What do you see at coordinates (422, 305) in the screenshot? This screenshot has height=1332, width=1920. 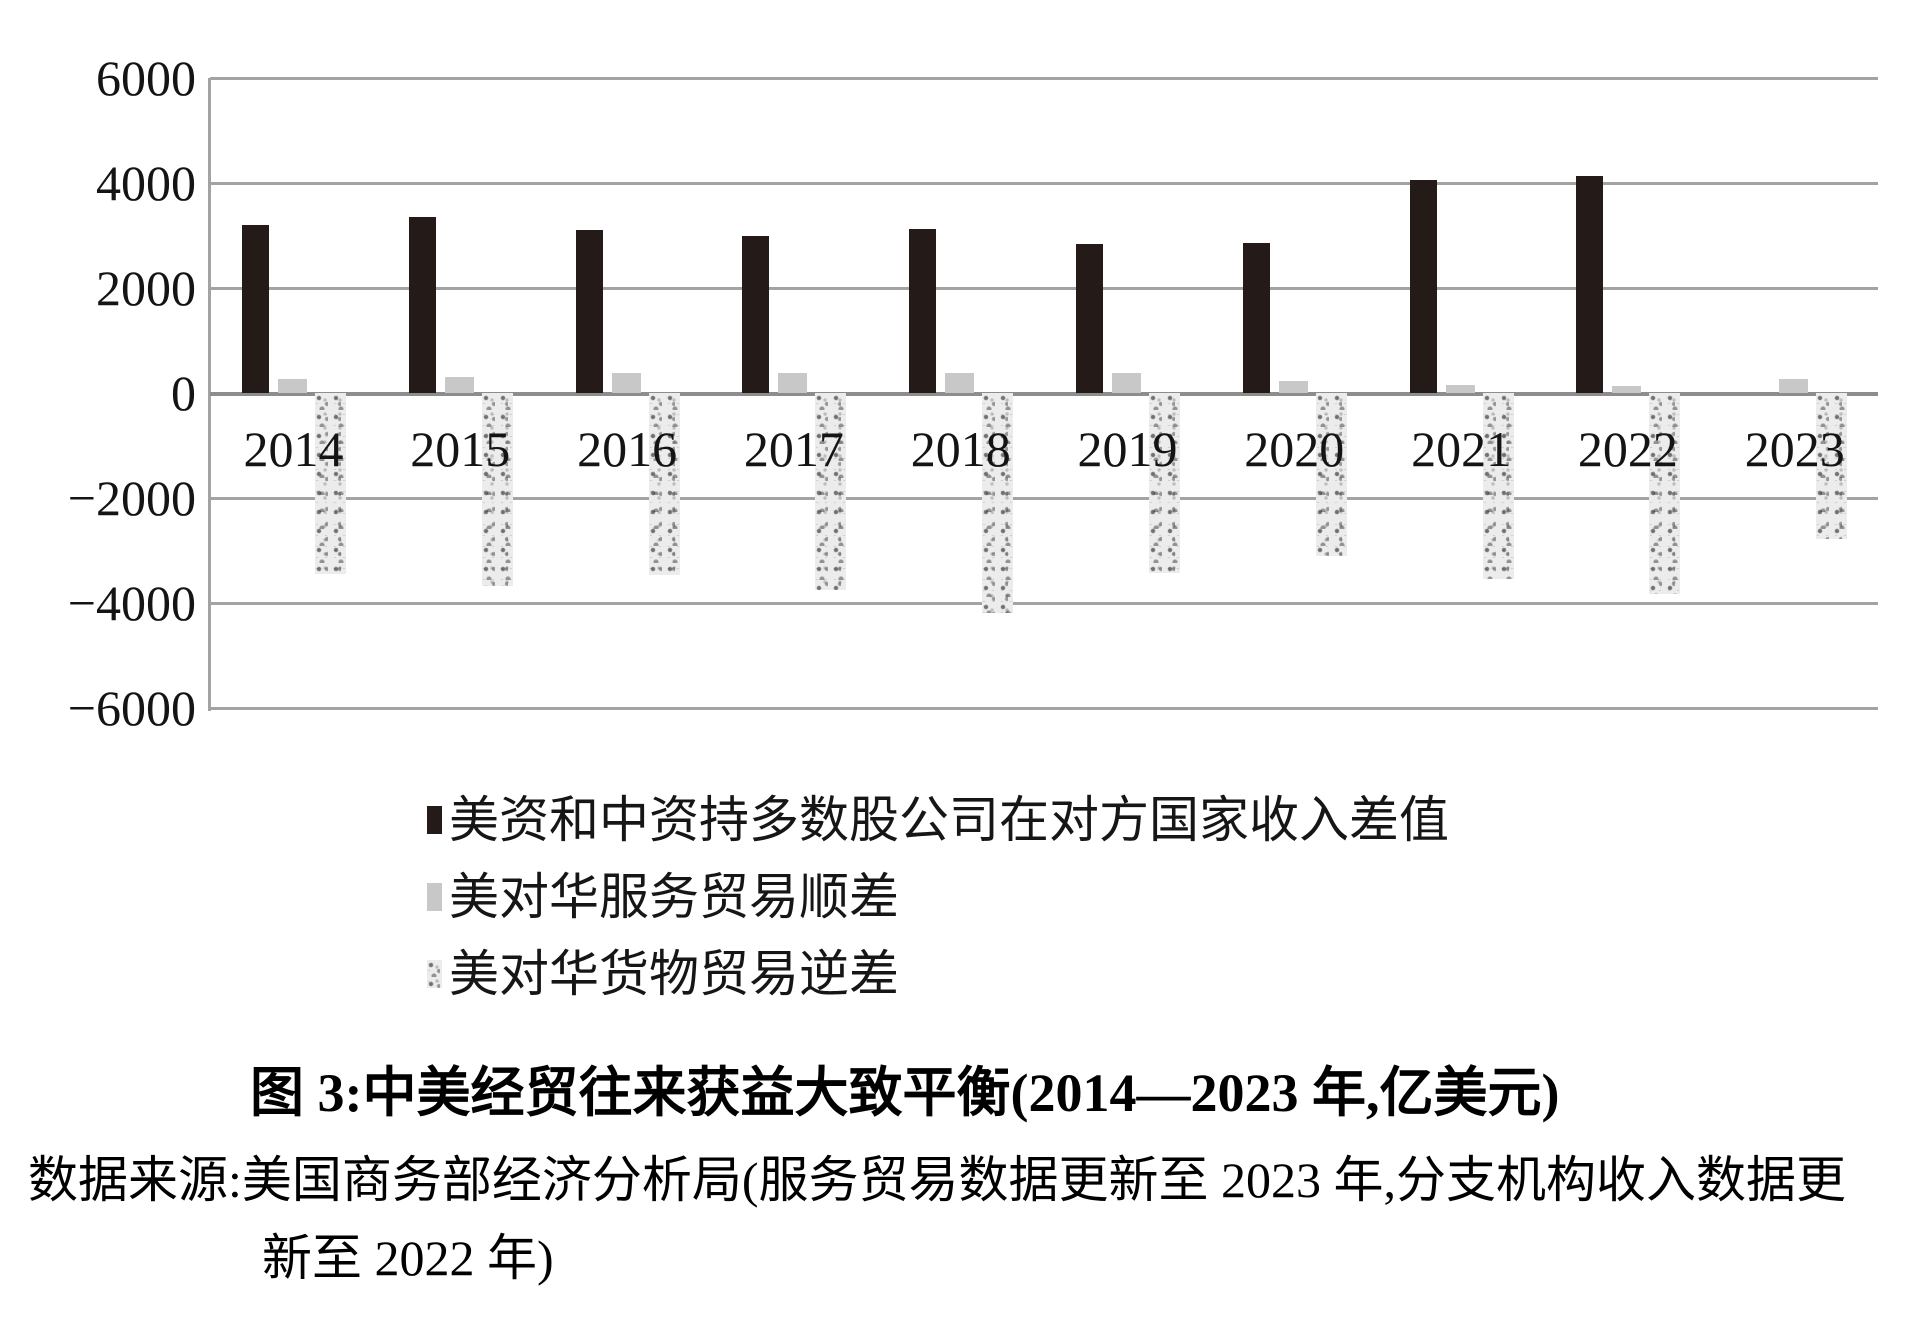 I see `bar-series1-2015` at bounding box center [422, 305].